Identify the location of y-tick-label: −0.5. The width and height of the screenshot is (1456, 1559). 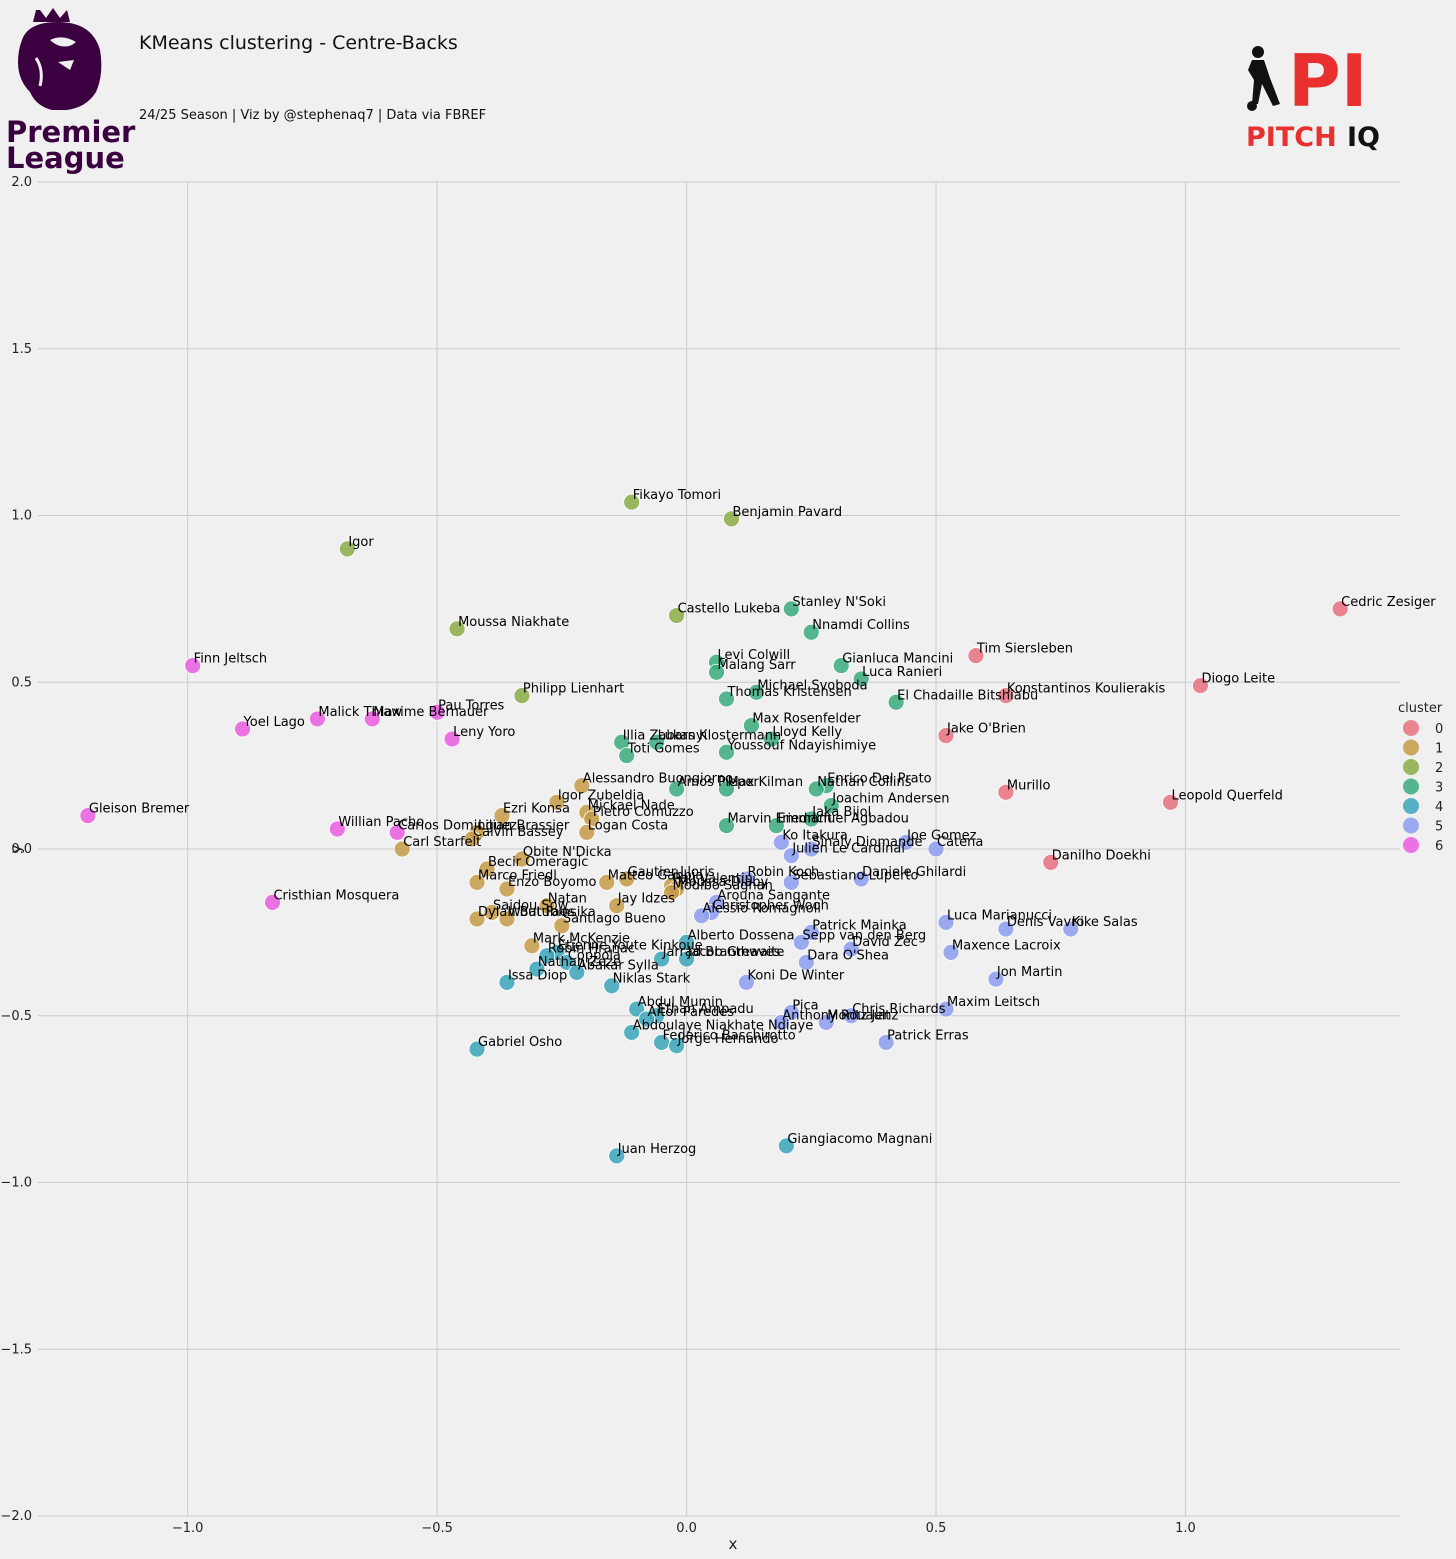
(16, 1016).